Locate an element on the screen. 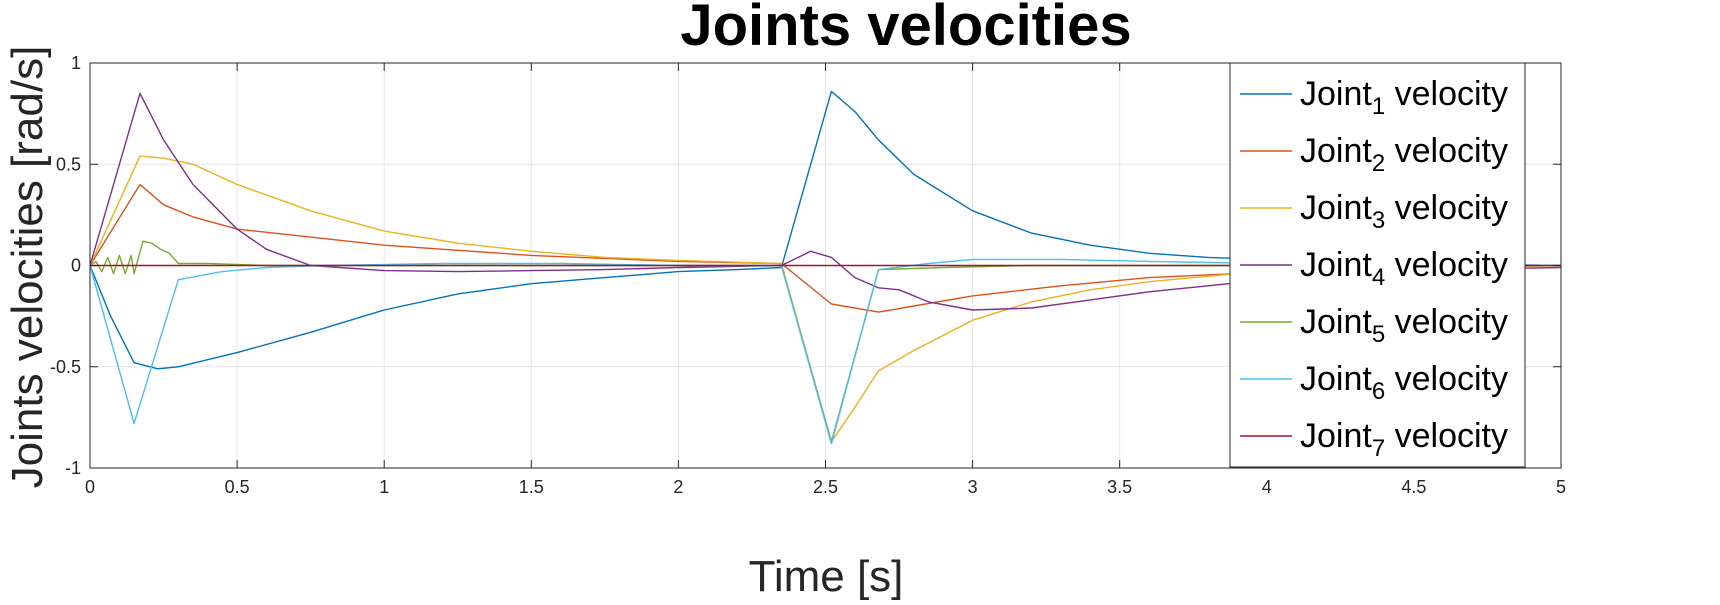 The height and width of the screenshot is (605, 1720). x-tick-label: 0.5 is located at coordinates (237, 487).